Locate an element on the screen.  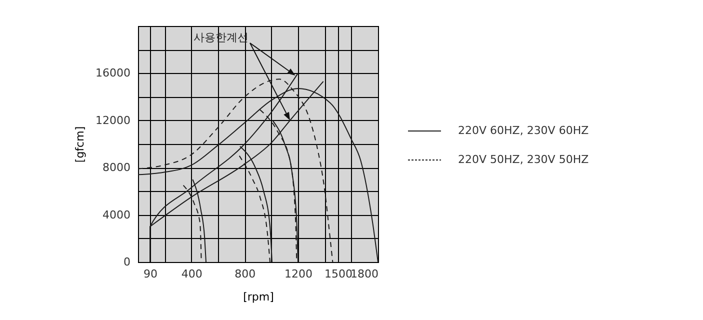
x-tick-label: 400 is located at coordinates (191, 274).